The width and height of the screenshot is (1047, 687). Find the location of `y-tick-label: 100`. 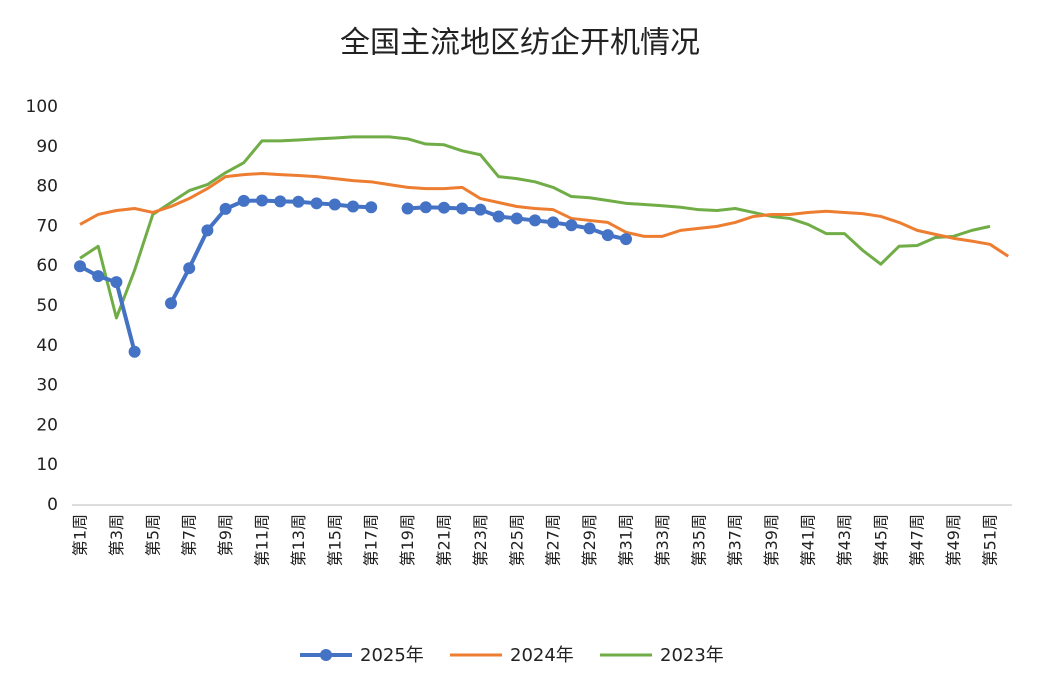

y-tick-label: 100 is located at coordinates (42, 107).